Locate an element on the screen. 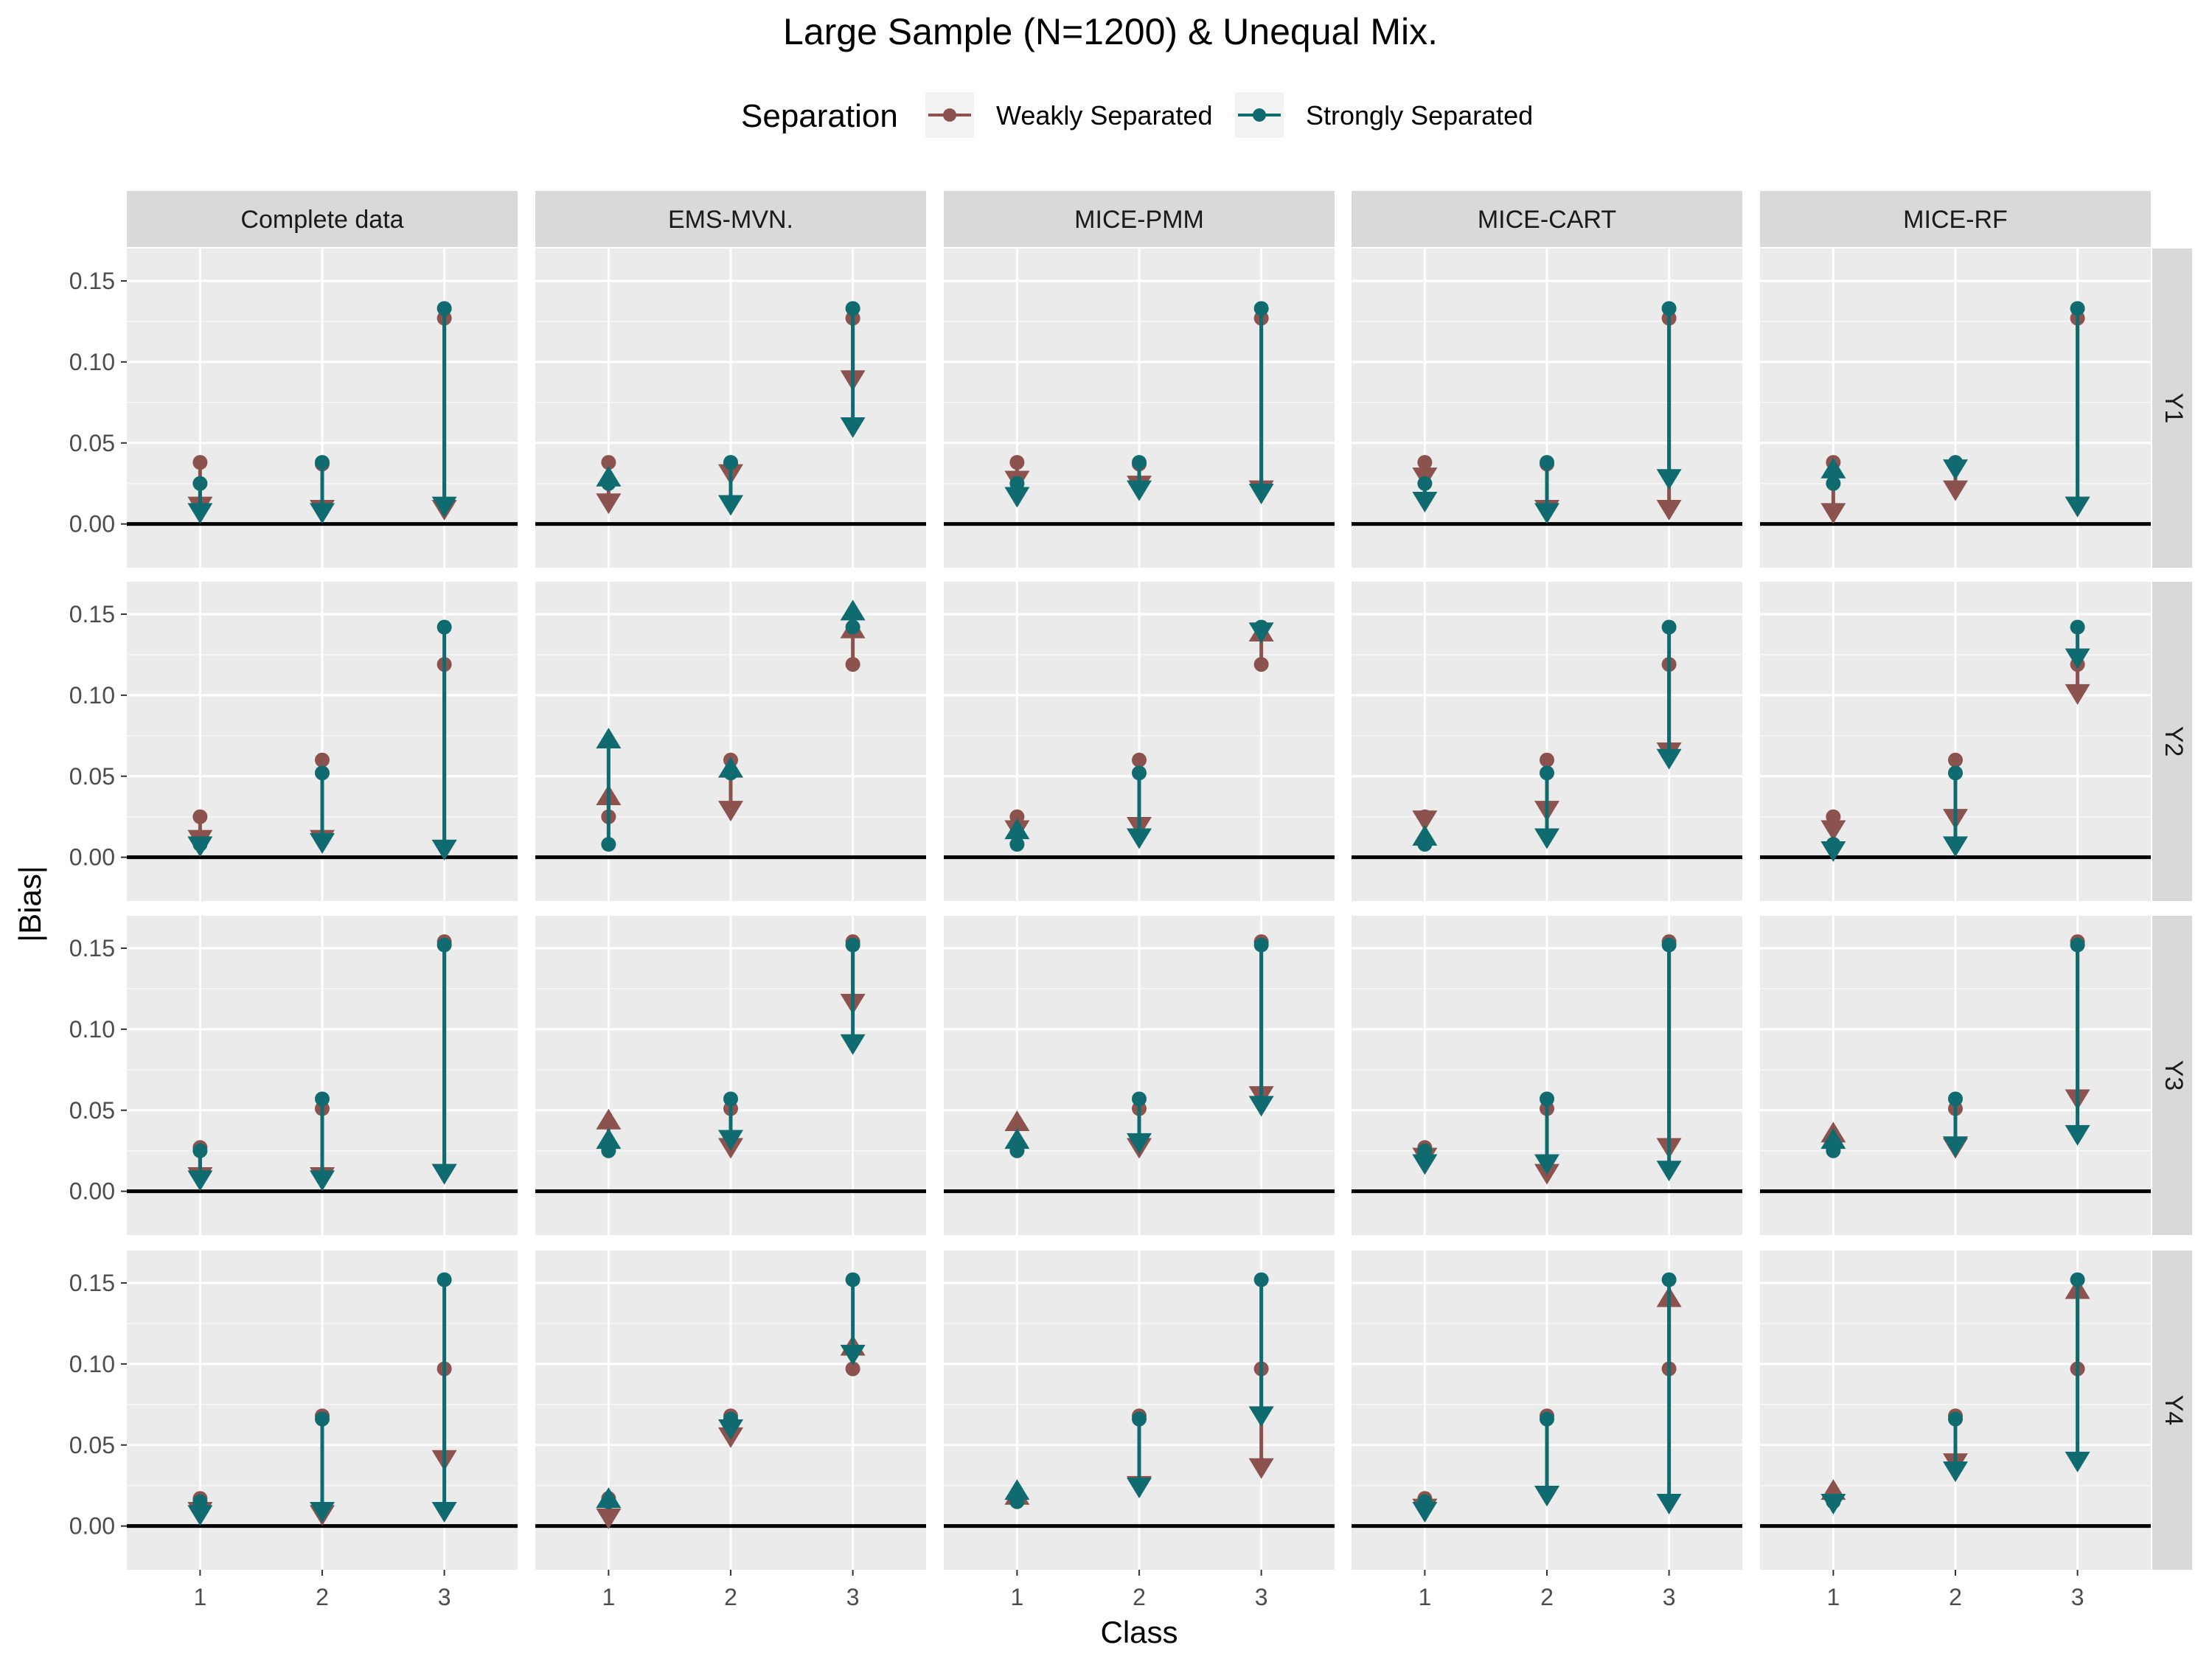  panel-mice-cart-y2 is located at coordinates (1547, 741).